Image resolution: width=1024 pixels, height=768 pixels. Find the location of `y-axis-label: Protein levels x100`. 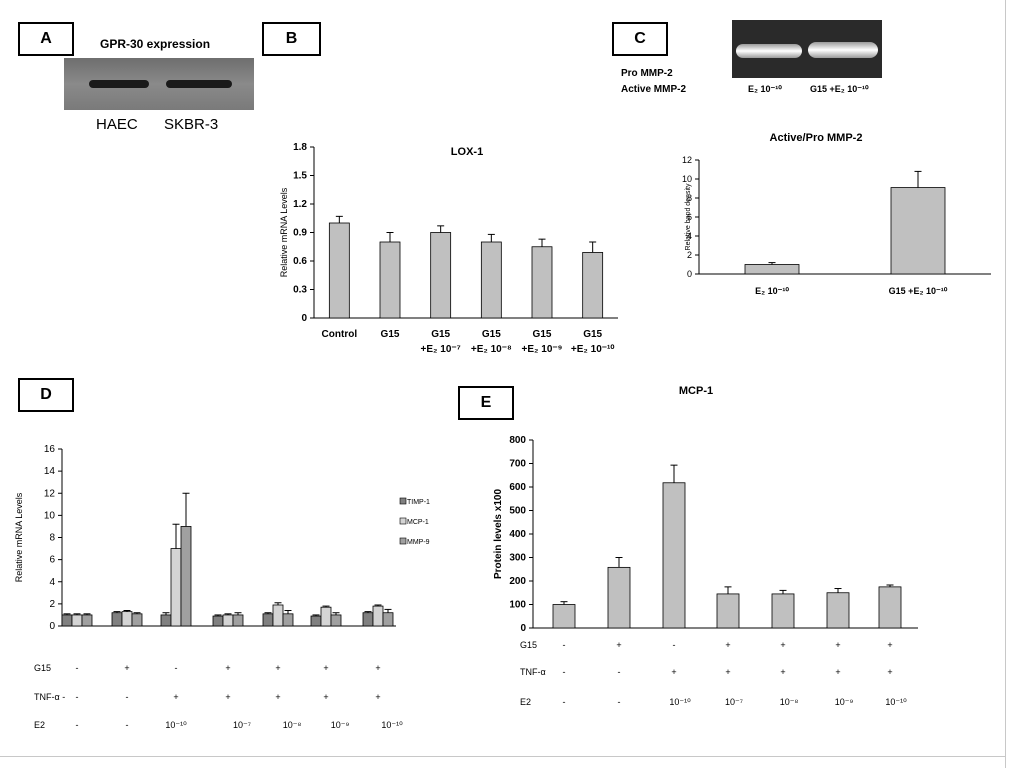

y-axis-label: Protein levels x100 is located at coordinates (498, 534).